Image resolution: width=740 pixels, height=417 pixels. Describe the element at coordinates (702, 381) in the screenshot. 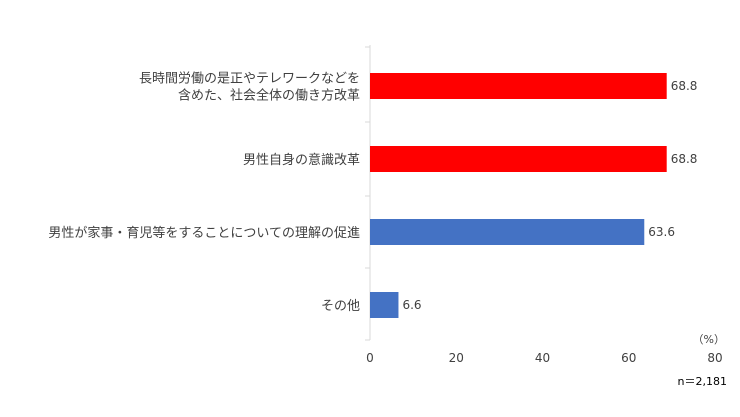

I see `sample-size-note: n＝2,181` at that location.